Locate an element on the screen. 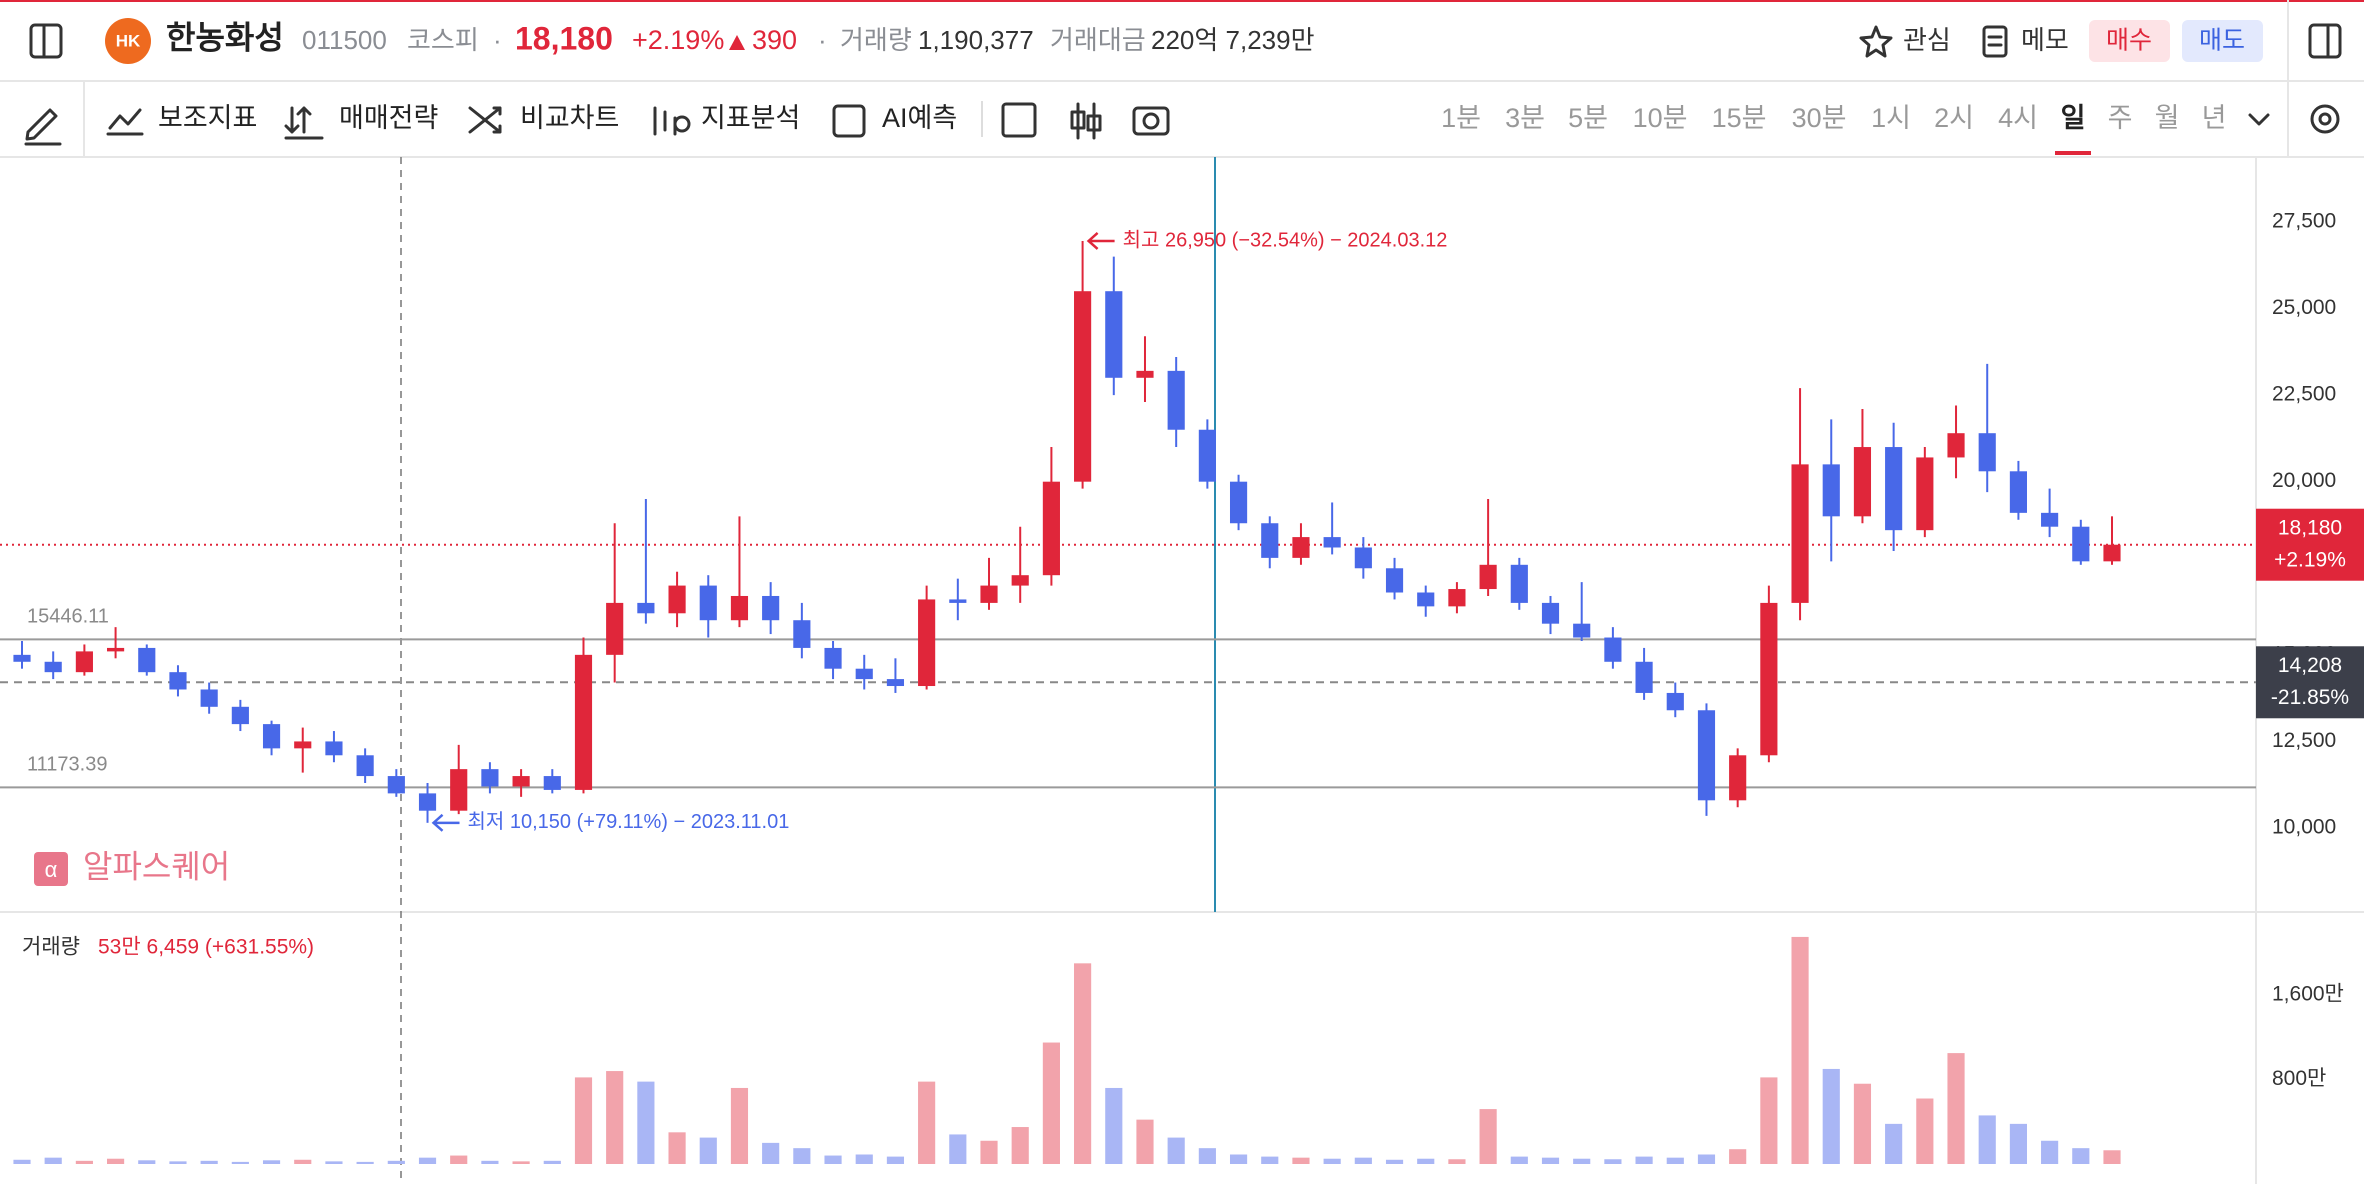  buy-button is located at coordinates (2129, 41).